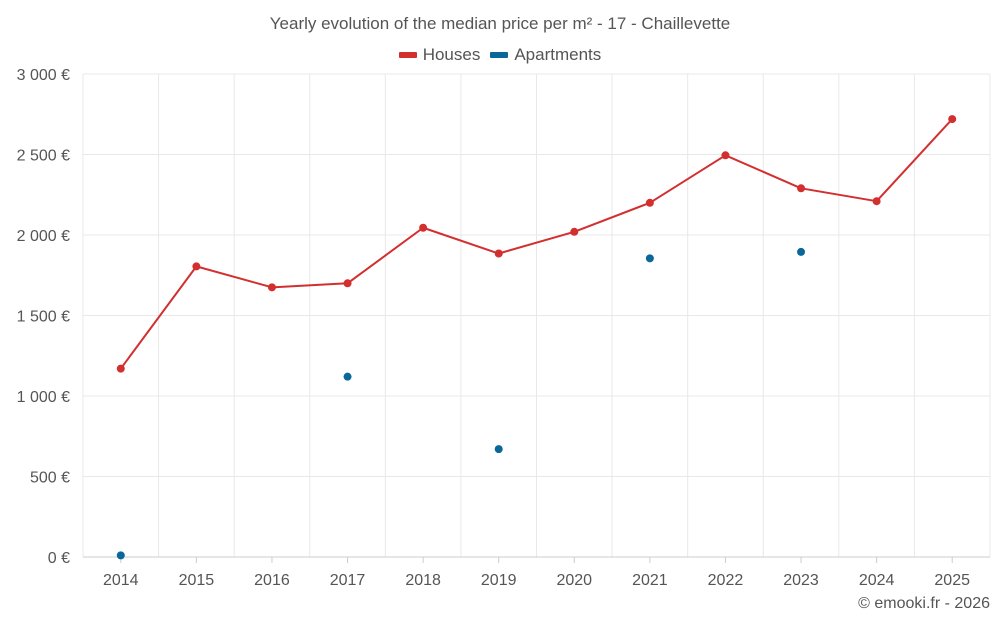  Describe the element at coordinates (121, 580) in the screenshot. I see `x-tick-label: 2014` at that location.